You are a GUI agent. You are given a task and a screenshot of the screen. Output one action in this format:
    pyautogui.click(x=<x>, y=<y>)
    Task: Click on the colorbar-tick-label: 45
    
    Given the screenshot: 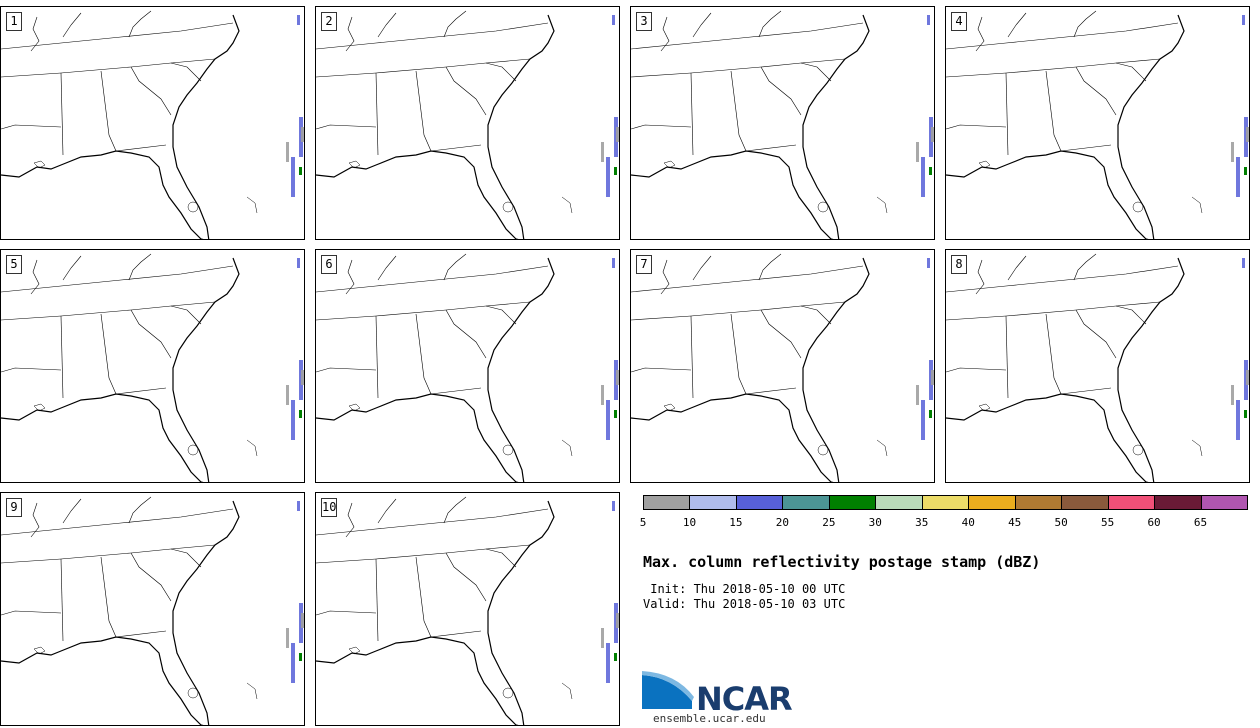 What is the action you would take?
    pyautogui.click(x=1015, y=522)
    